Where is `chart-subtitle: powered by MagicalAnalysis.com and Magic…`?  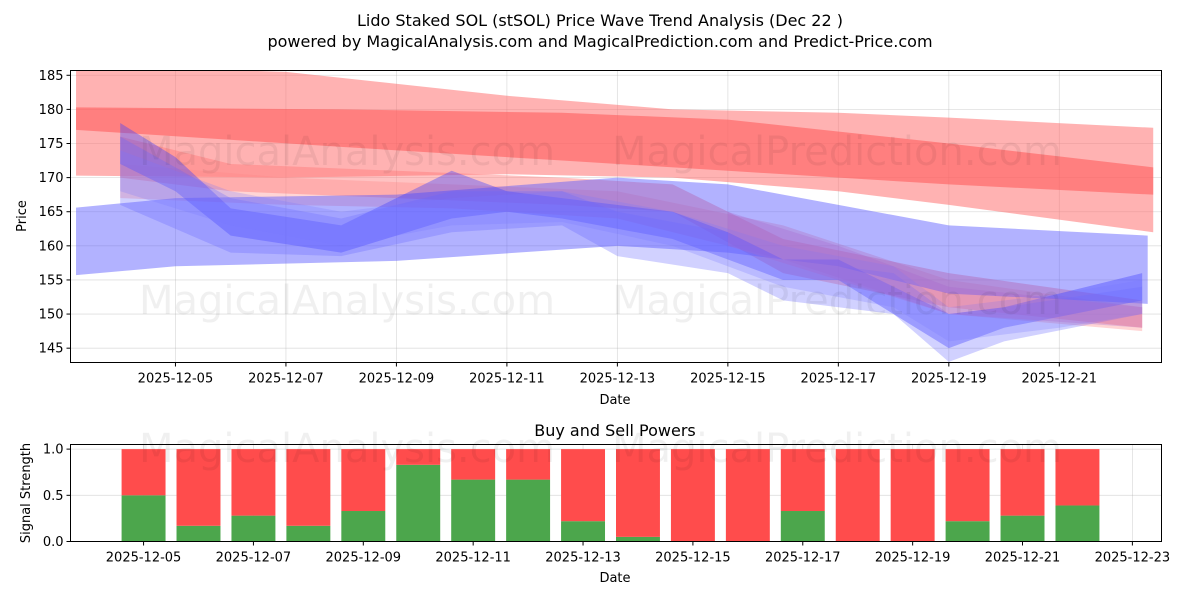 chart-subtitle: powered by MagicalAnalysis.com and Magic… is located at coordinates (599, 41).